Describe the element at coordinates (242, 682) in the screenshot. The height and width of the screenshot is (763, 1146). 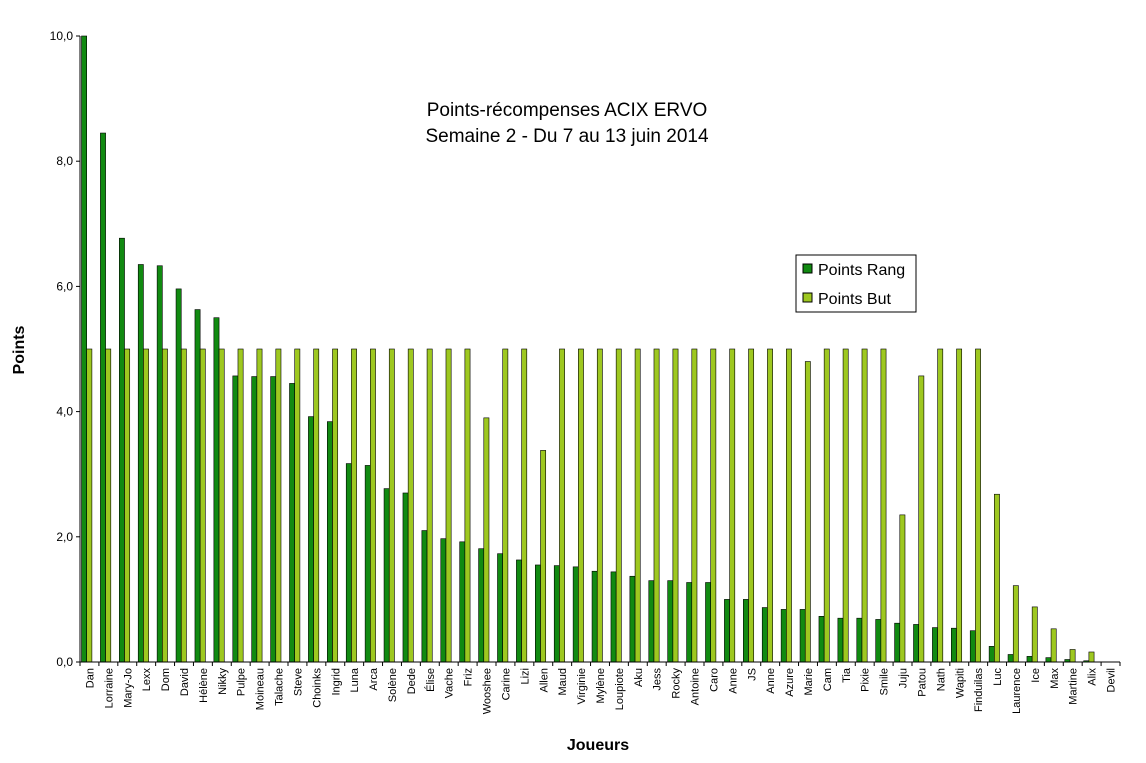
I see `x-tick-label: Pulpe` at that location.